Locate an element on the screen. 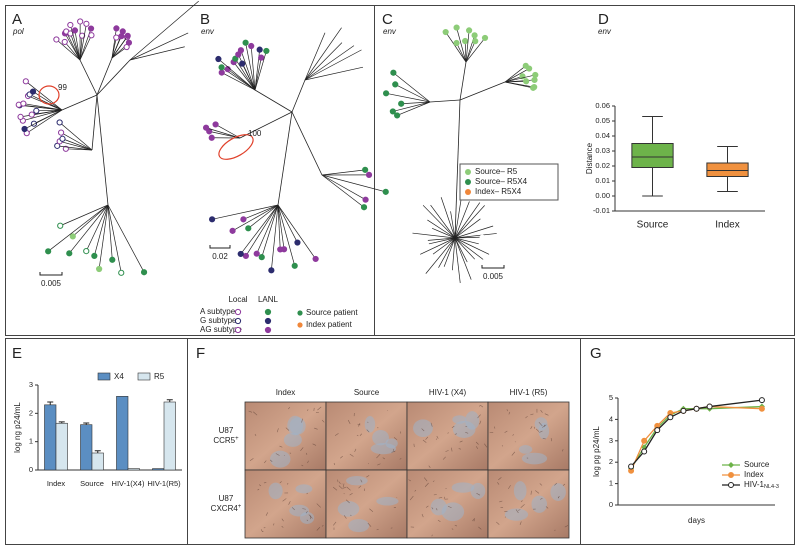  column-header: HIV-1 (X4) is located at coordinates (448, 392).